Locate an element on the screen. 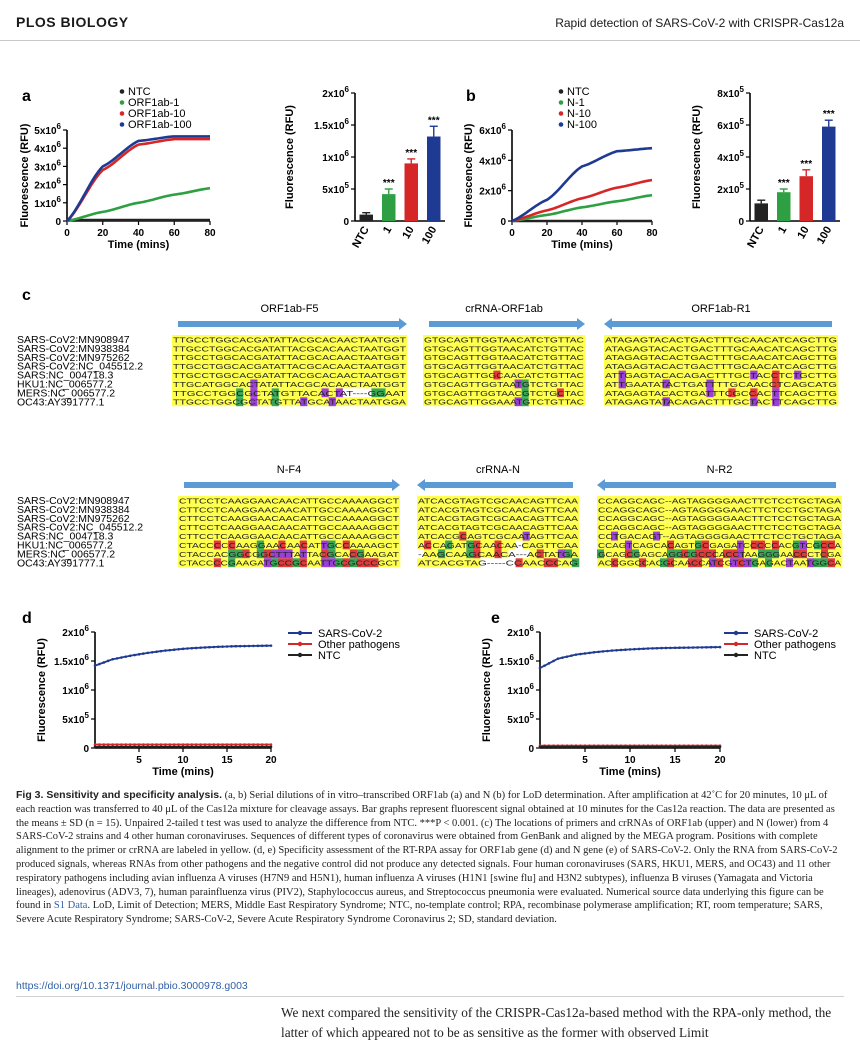  significance-mark: *** is located at coordinates (434, 120).